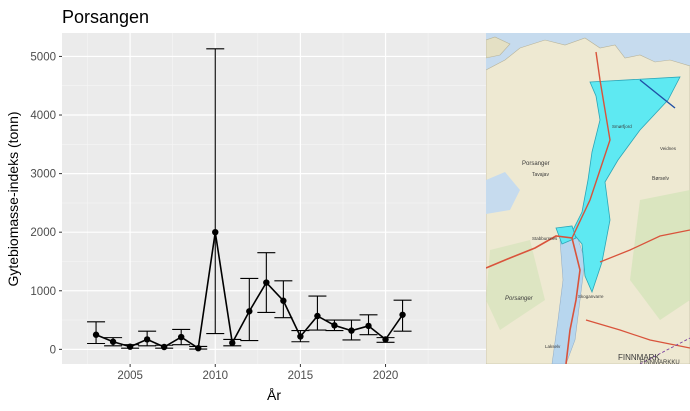 Image resolution: width=690 pixels, height=411 pixels. I want to click on map-road-east, so click(644, 246).